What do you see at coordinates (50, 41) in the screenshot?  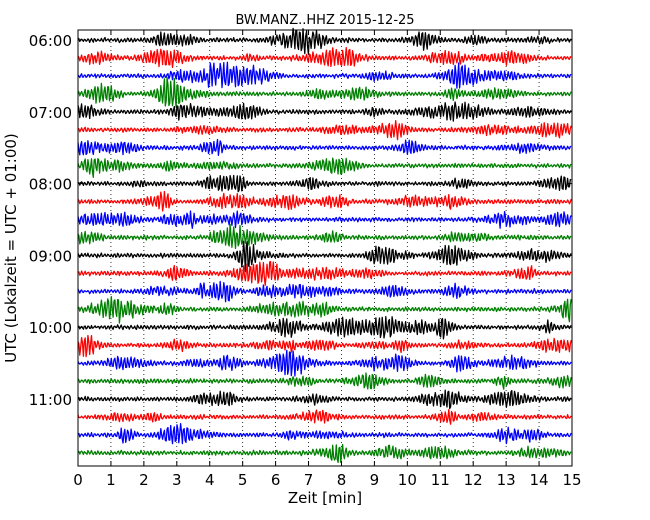 I see `y-tick-label: 06:00` at bounding box center [50, 41].